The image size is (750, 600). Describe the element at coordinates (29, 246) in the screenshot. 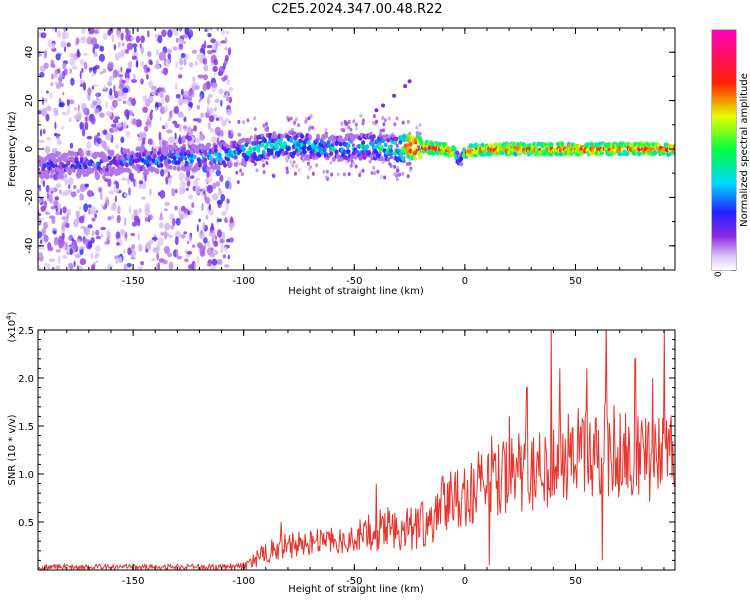

I see `y-tick-label: -40` at that location.